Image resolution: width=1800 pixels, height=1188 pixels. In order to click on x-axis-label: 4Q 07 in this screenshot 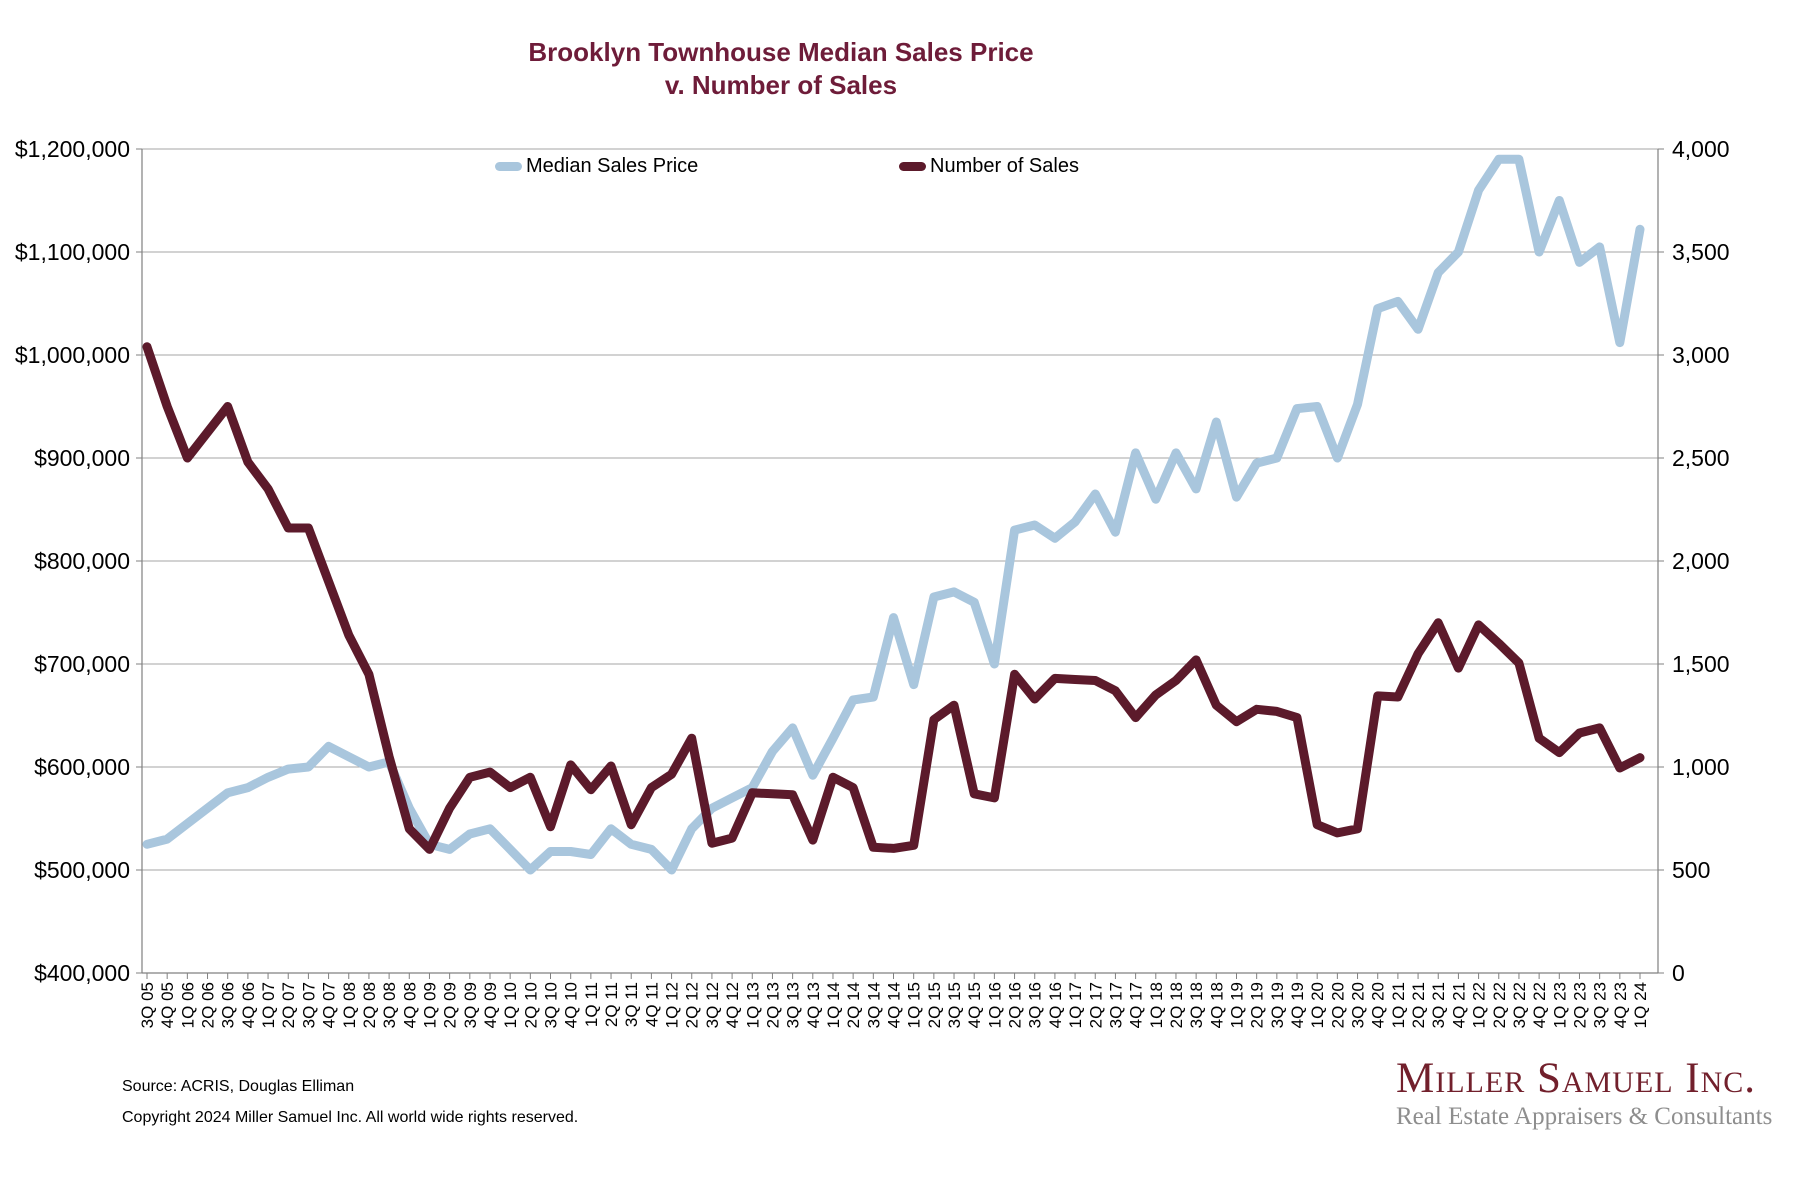, I will do `click(329, 1005)`.